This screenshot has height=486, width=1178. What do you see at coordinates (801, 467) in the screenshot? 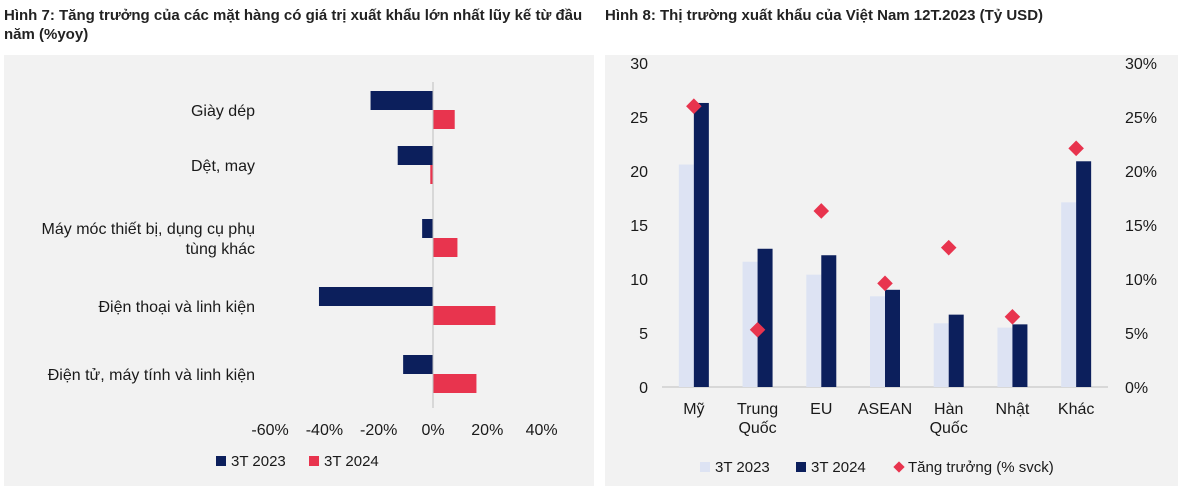
I see `chart2-legend-marker-2024` at bounding box center [801, 467].